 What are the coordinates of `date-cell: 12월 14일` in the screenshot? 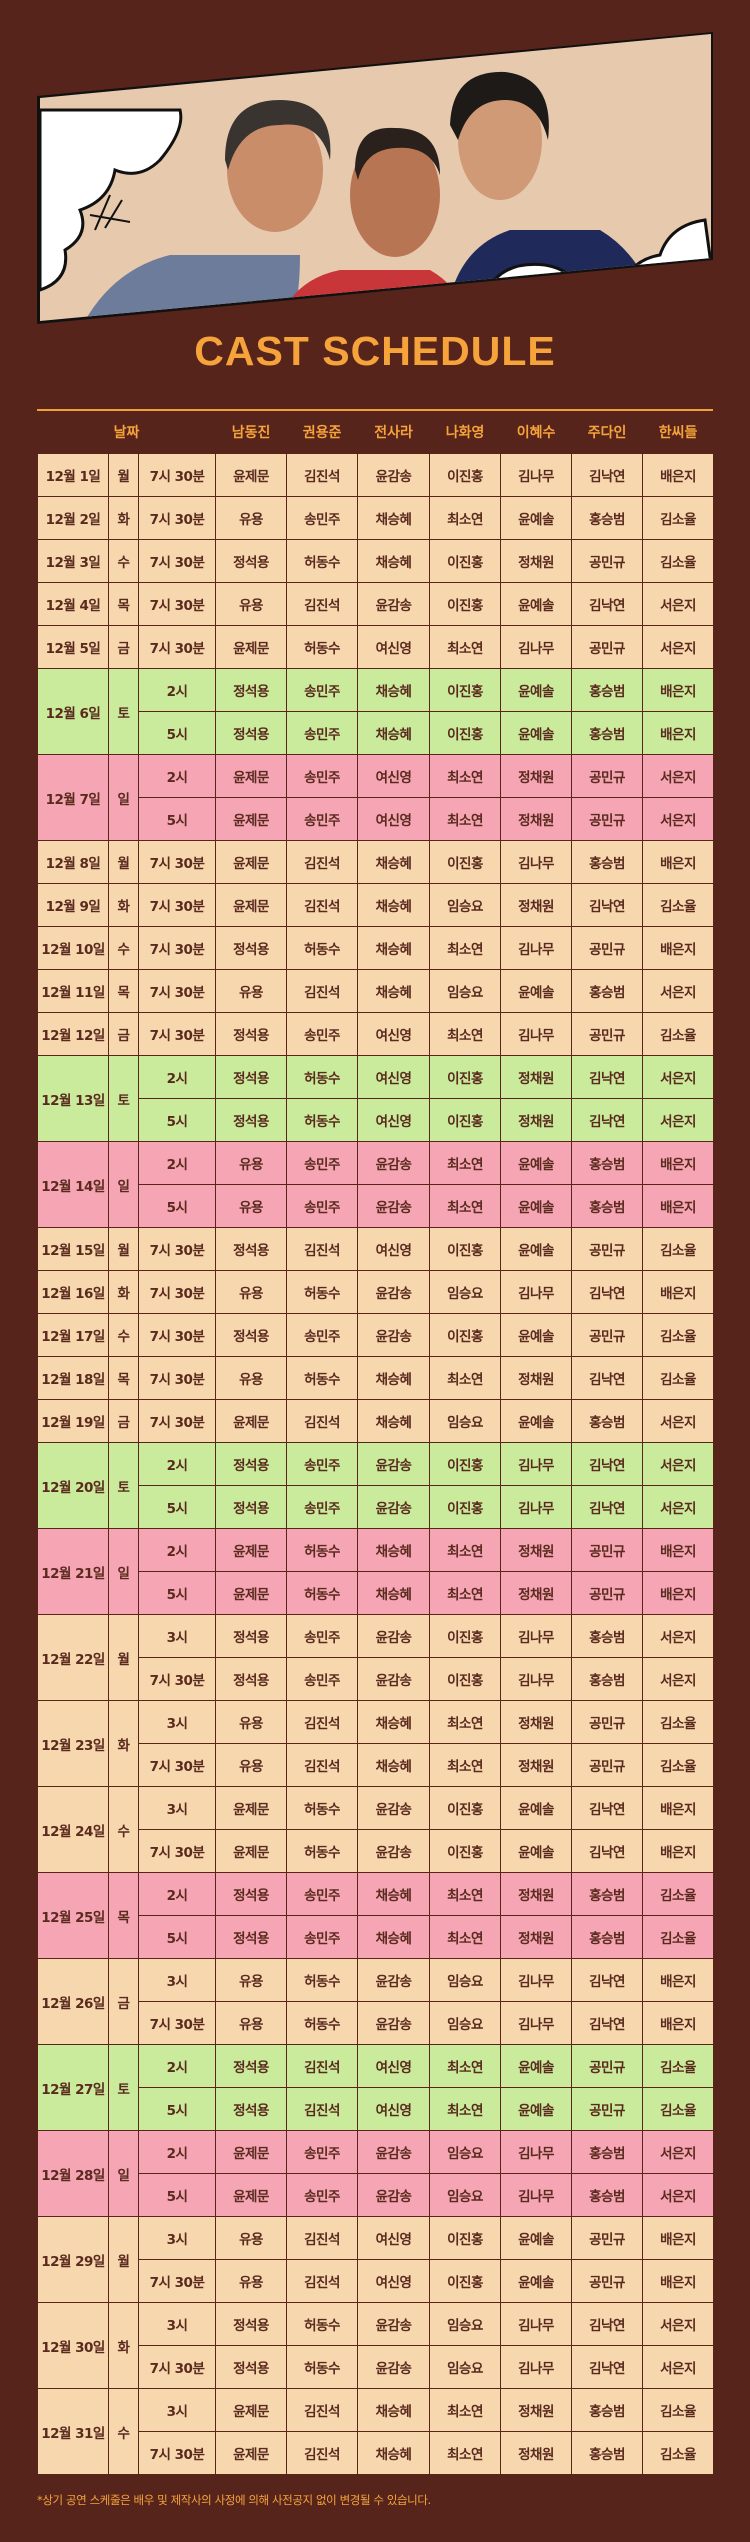 It's located at (73, 1184).